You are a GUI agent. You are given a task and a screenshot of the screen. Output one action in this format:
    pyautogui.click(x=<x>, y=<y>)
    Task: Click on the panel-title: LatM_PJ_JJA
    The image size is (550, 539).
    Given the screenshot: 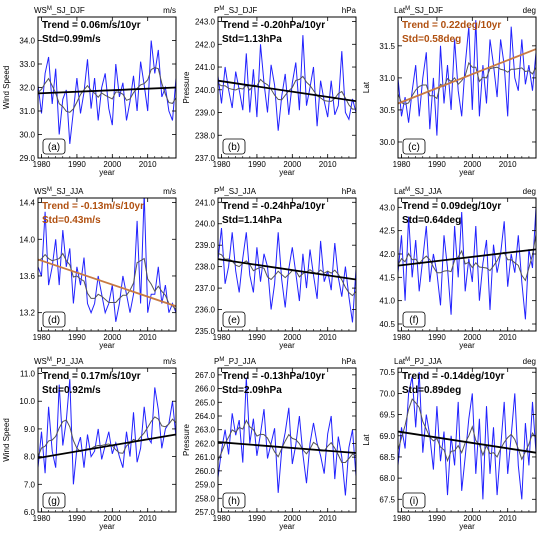 What is the action you would take?
    pyautogui.click(x=418, y=361)
    